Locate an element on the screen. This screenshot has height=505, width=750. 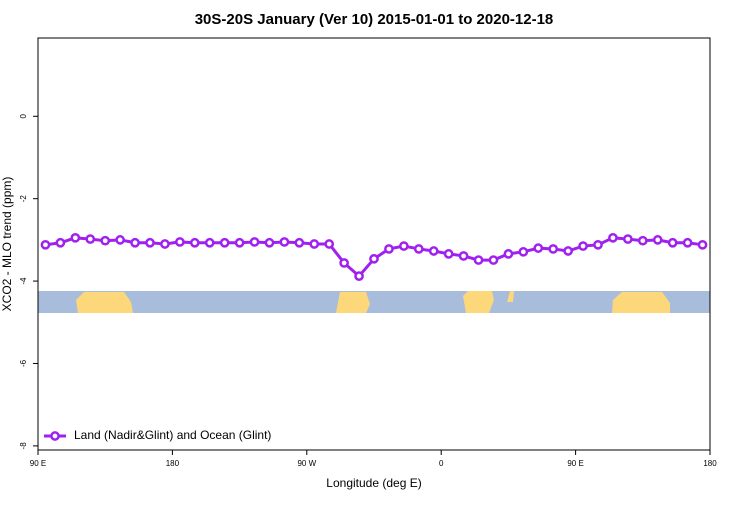
y-axis-label: XCO2 - MLO trend (ppm) is located at coordinates (7, 244).